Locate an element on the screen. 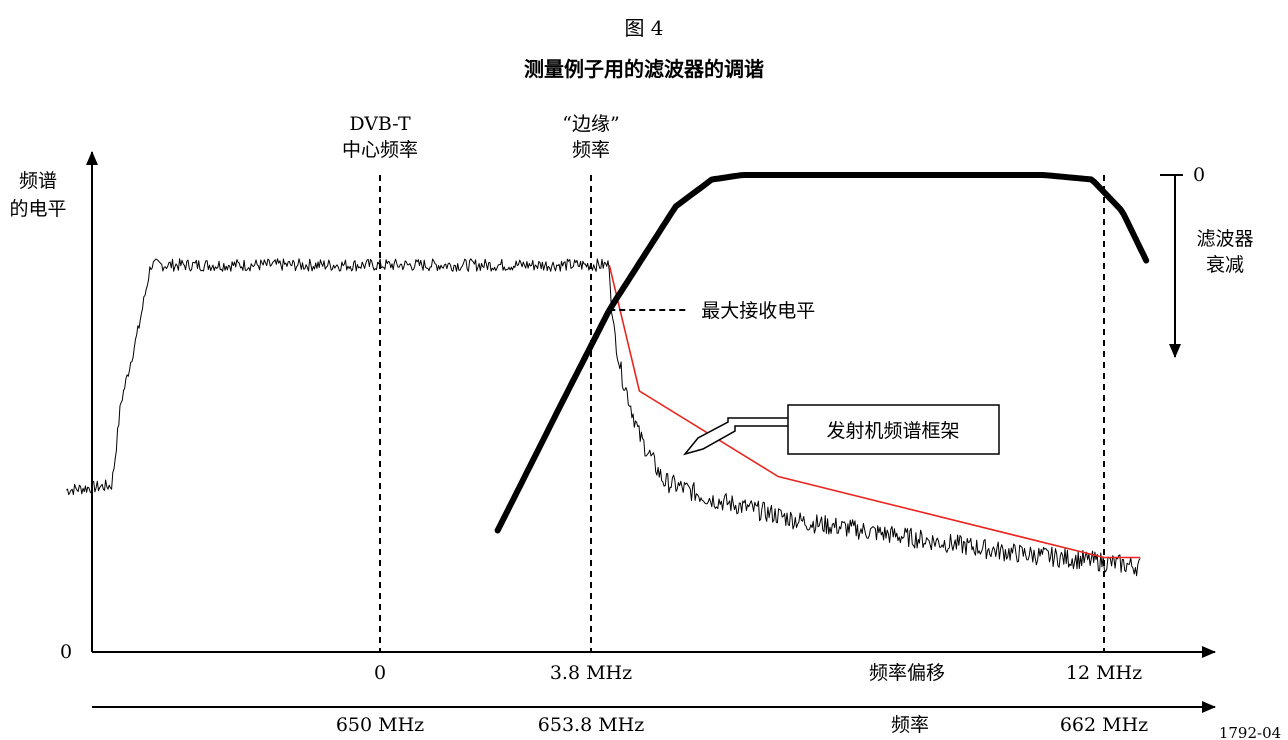 Image resolution: width=1288 pixels, height=740 pixels. frequency-axis-label: 频率 is located at coordinates (910, 725).